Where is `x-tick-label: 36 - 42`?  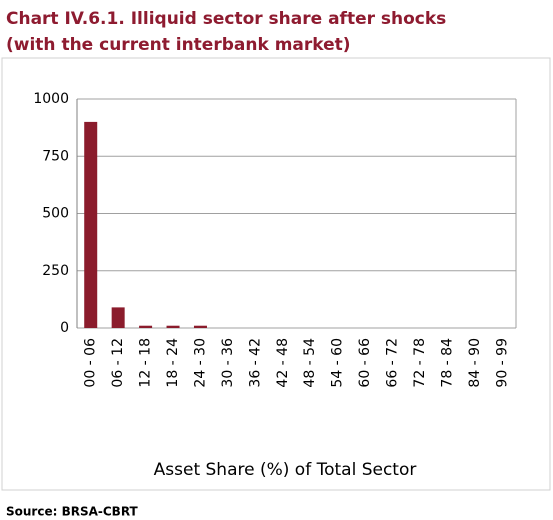
x-tick-label: 36 - 42 is located at coordinates (255, 363).